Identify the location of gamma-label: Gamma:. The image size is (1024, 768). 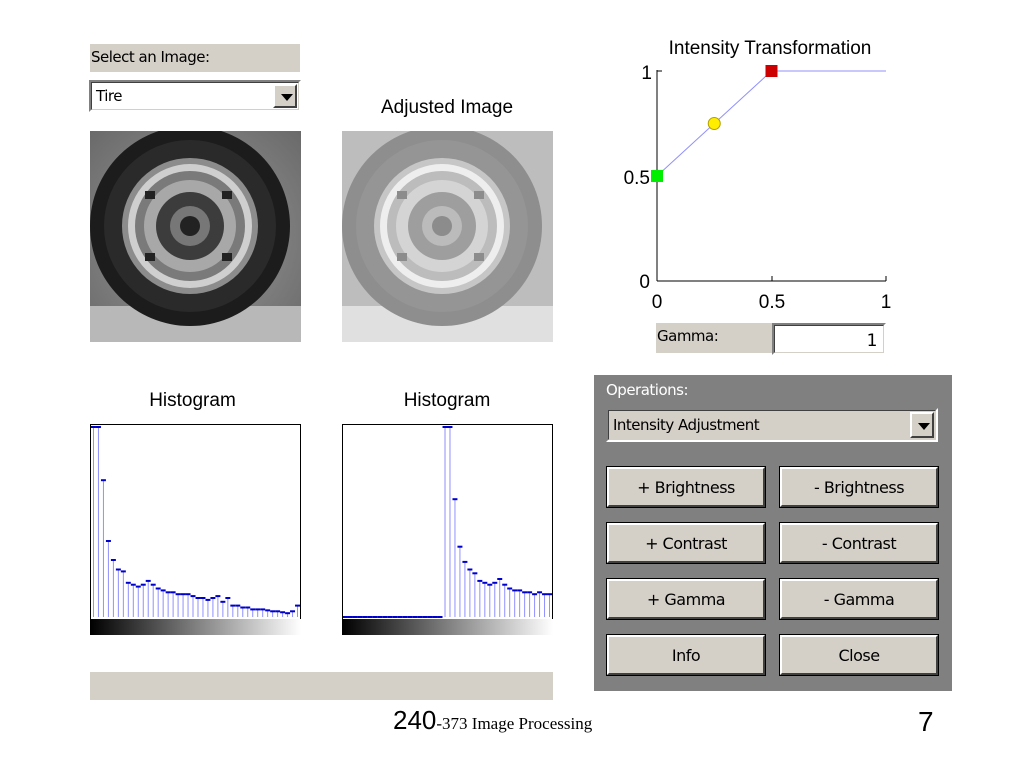
(688, 336).